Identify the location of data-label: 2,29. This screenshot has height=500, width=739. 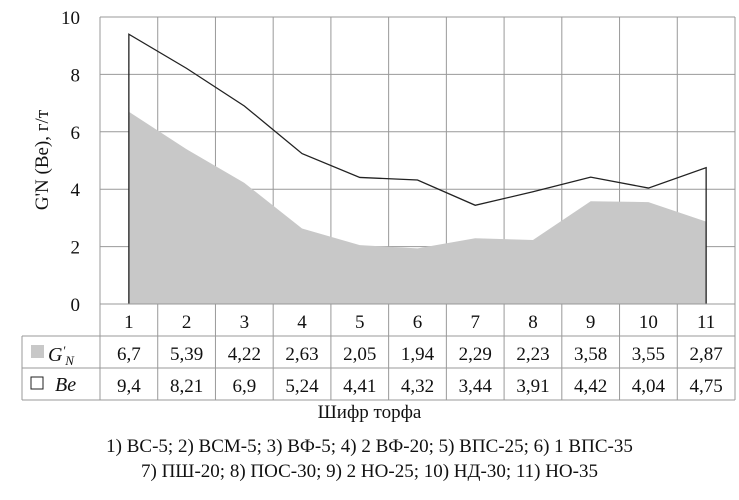
(475, 354).